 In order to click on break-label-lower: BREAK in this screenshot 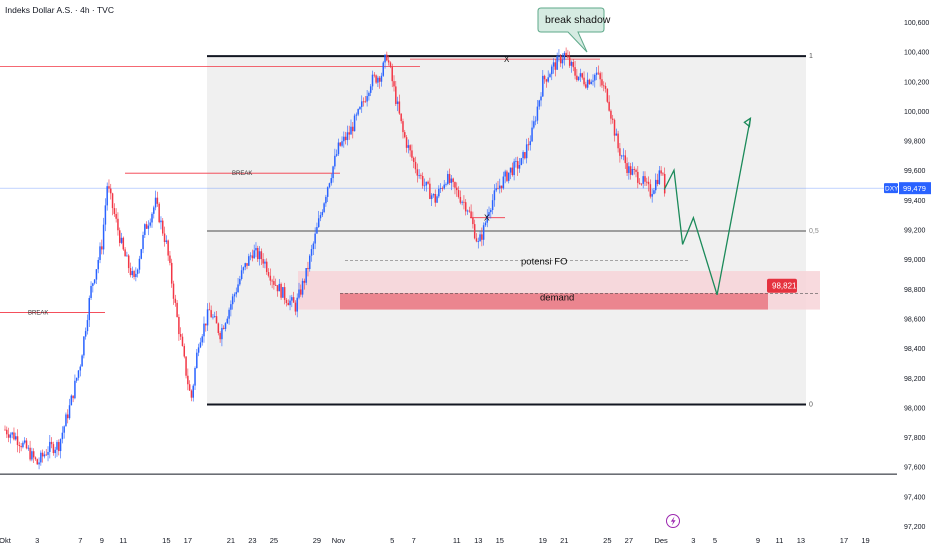, I will do `click(38, 314)`.